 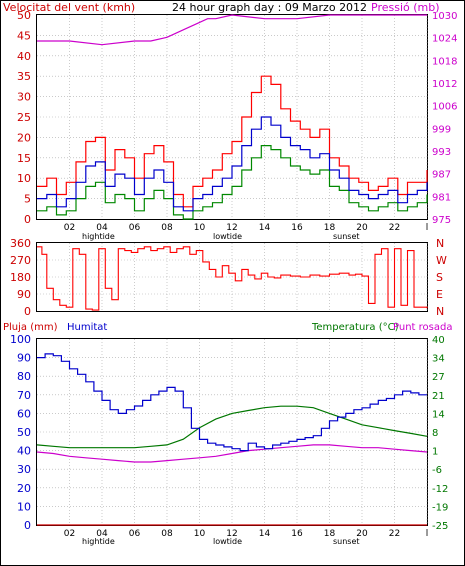 I want to click on humidity-left-tick: 10, so click(x=24, y=506).